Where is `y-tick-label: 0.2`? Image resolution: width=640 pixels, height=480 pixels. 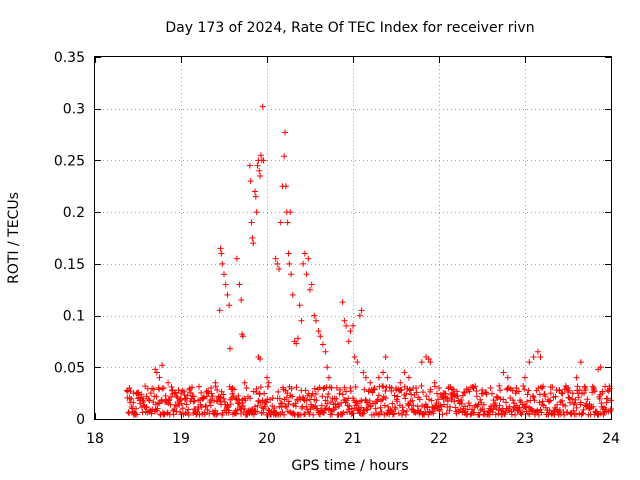
y-tick-label: 0.2 is located at coordinates (74, 213).